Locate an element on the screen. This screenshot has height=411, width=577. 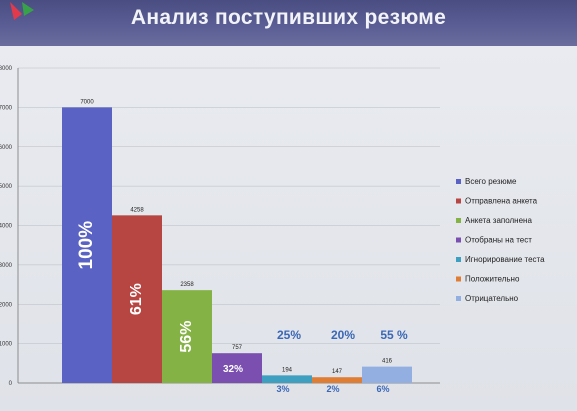
legend-label: Отрицательно is located at coordinates (492, 298).